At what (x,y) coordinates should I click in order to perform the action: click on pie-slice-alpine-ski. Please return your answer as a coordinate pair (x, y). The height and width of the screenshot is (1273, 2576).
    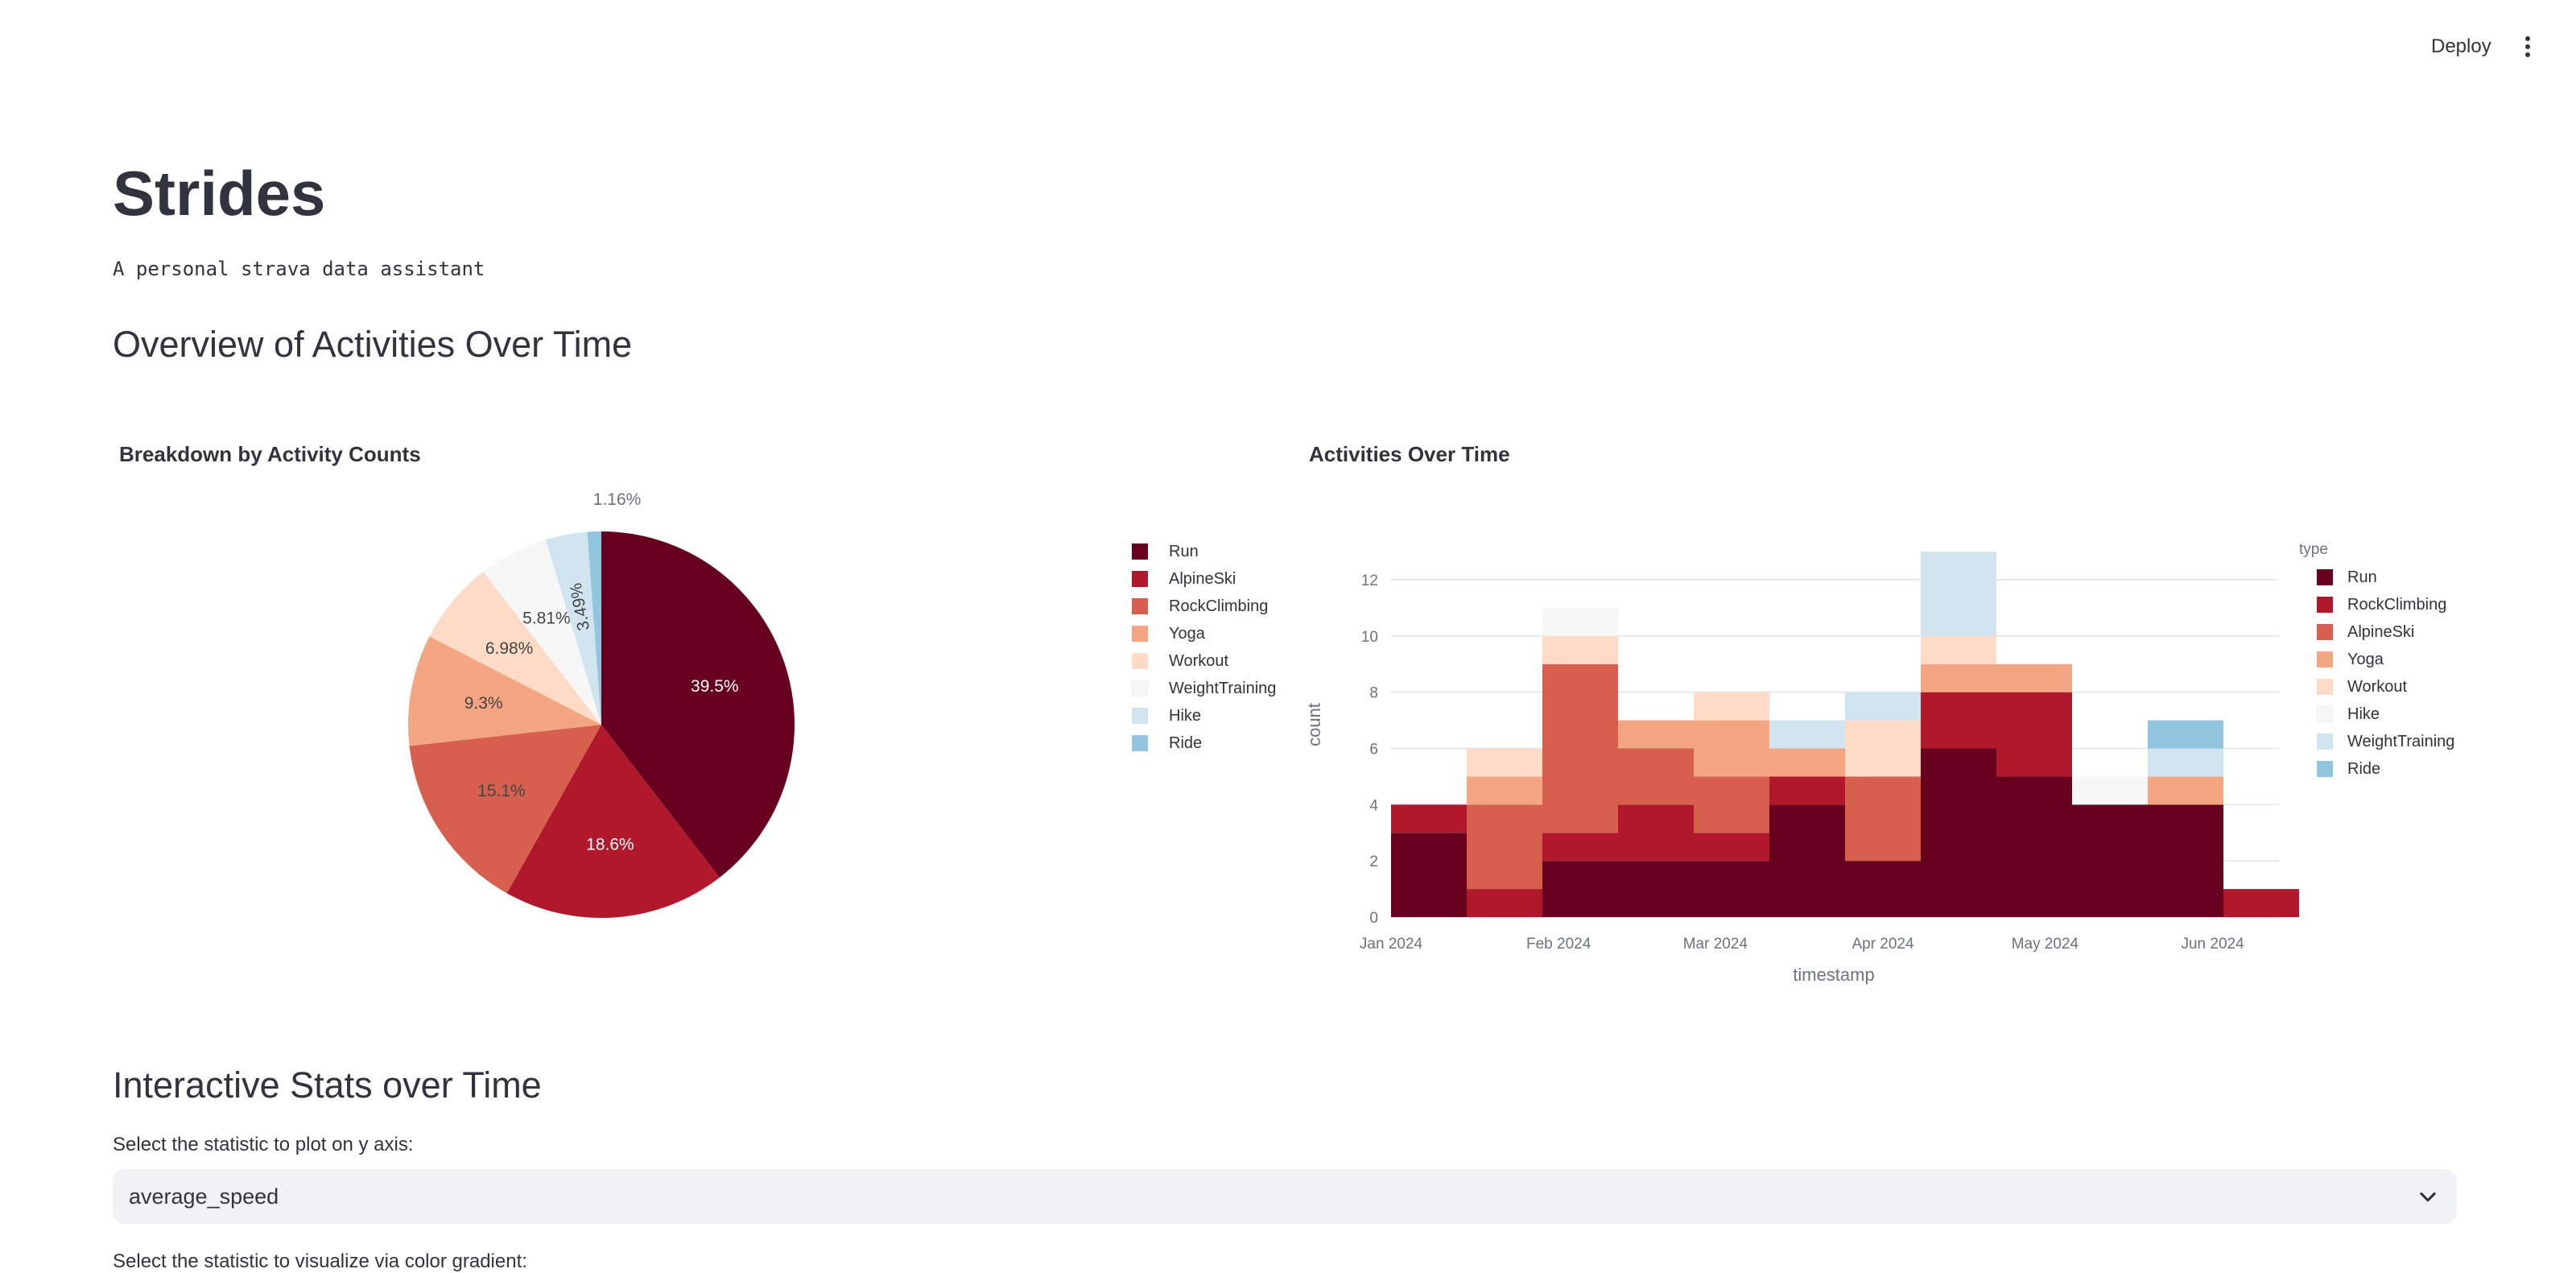
    Looking at the image, I should click on (613, 821).